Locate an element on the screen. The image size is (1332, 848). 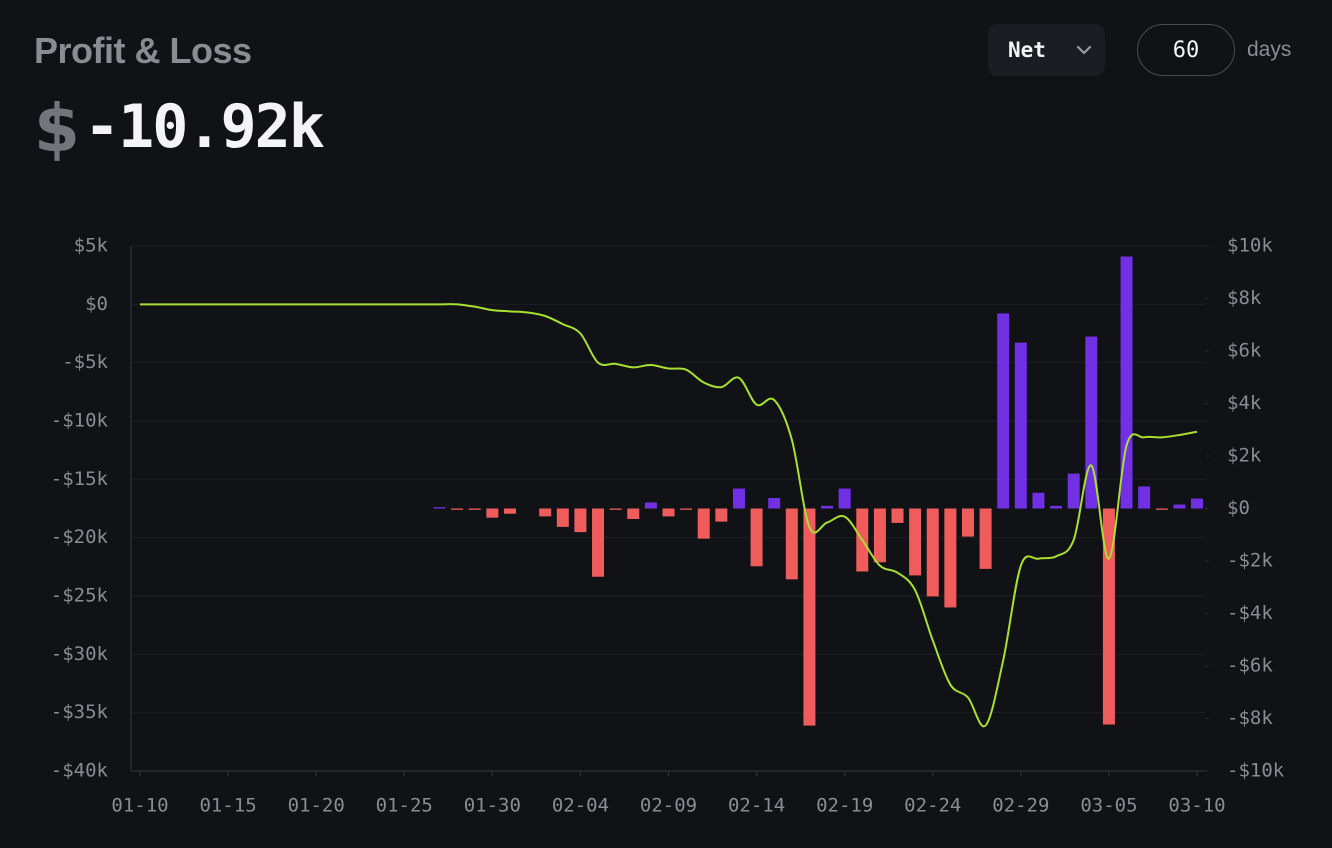
x-tick-label: 02-19 is located at coordinates (844, 806).